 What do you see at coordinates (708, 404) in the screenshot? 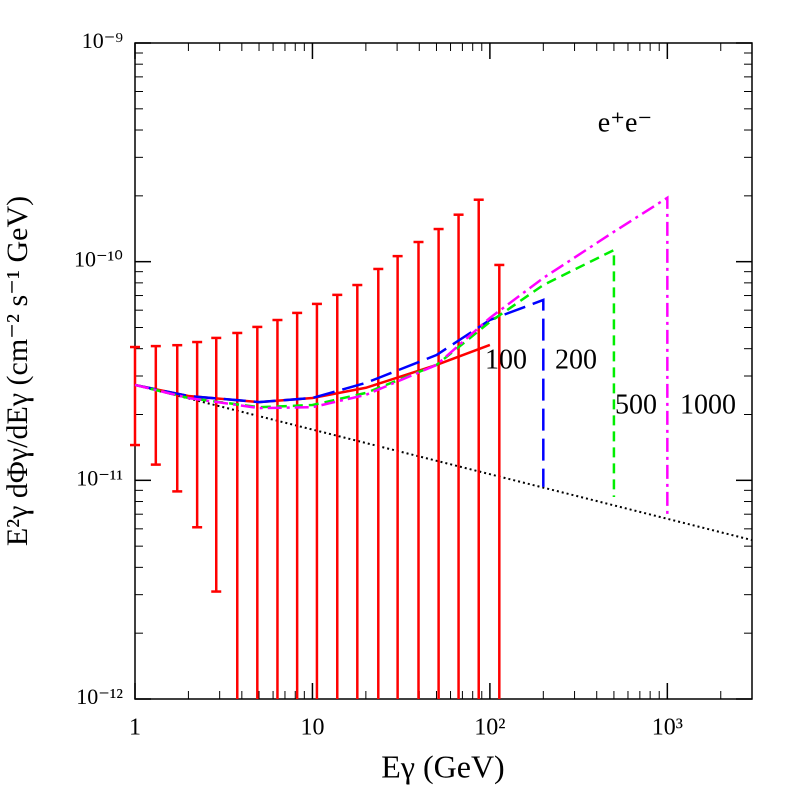
I see `curve-label: 1000` at bounding box center [708, 404].